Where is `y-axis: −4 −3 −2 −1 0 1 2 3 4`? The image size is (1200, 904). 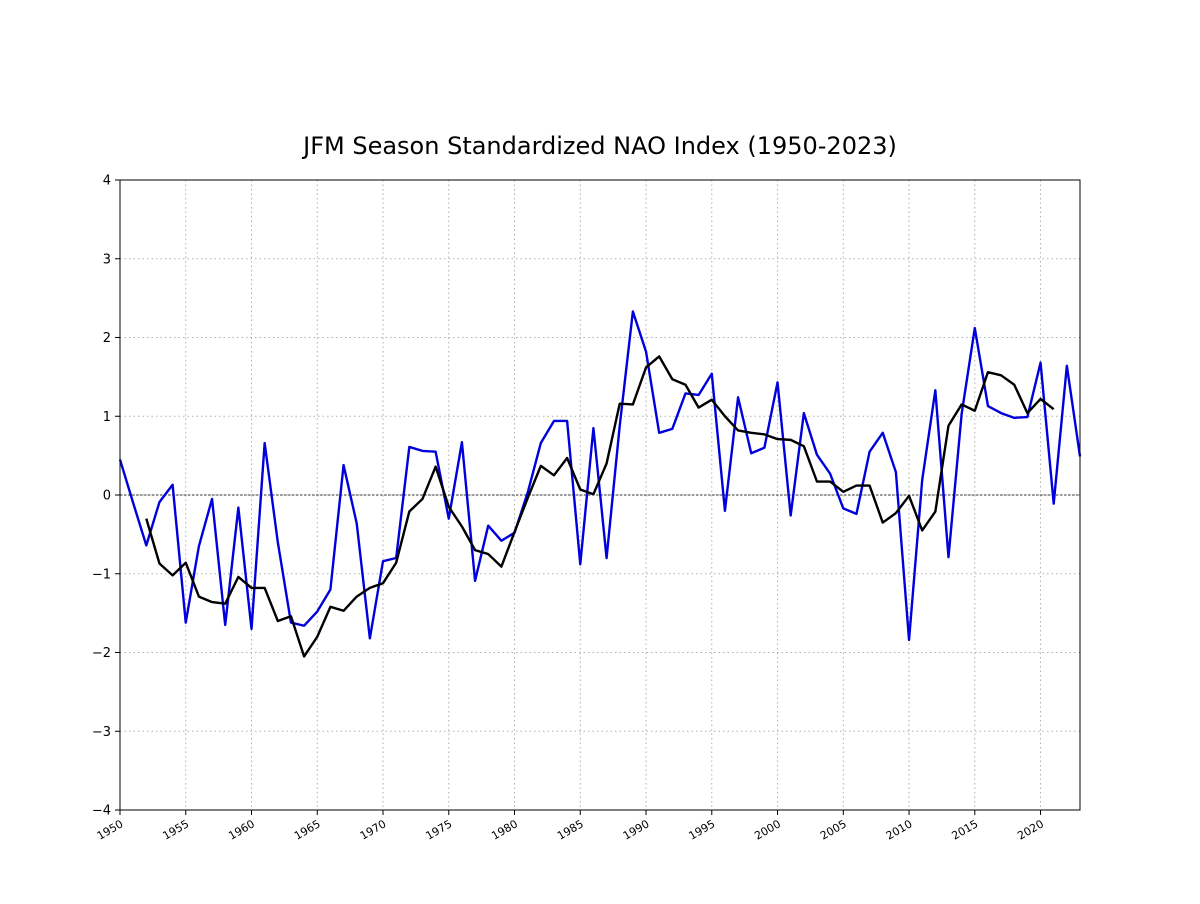
y-axis: −4 −3 −2 −1 0 1 2 3 4 is located at coordinates (106, 496).